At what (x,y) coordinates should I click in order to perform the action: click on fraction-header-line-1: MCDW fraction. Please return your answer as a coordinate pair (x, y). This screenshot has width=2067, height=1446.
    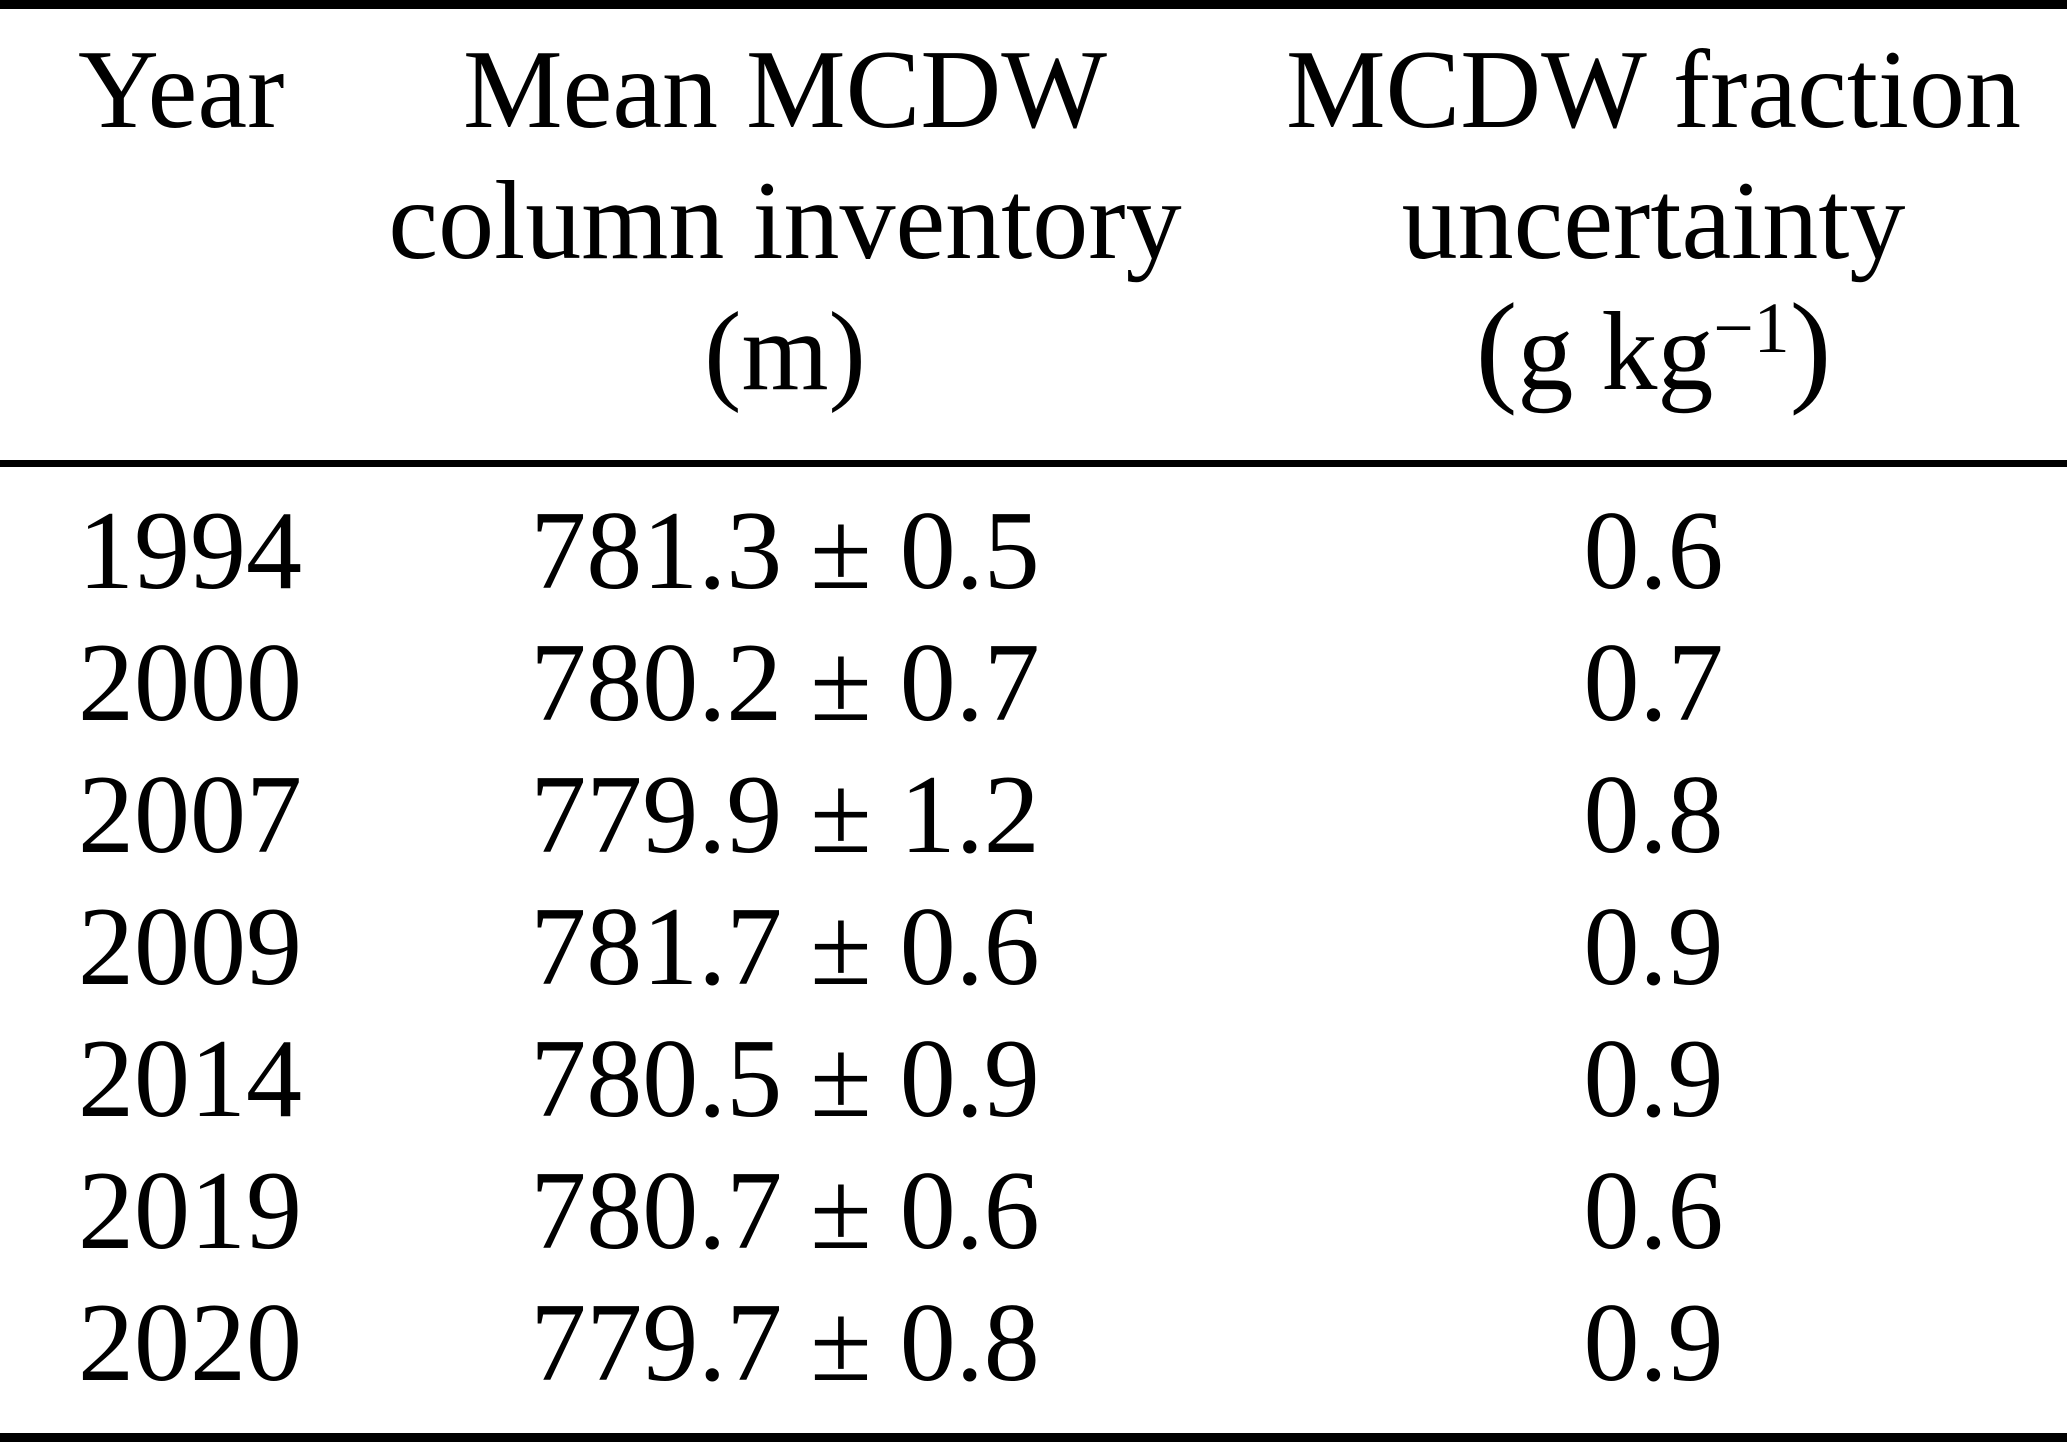
    Looking at the image, I should click on (1653, 90).